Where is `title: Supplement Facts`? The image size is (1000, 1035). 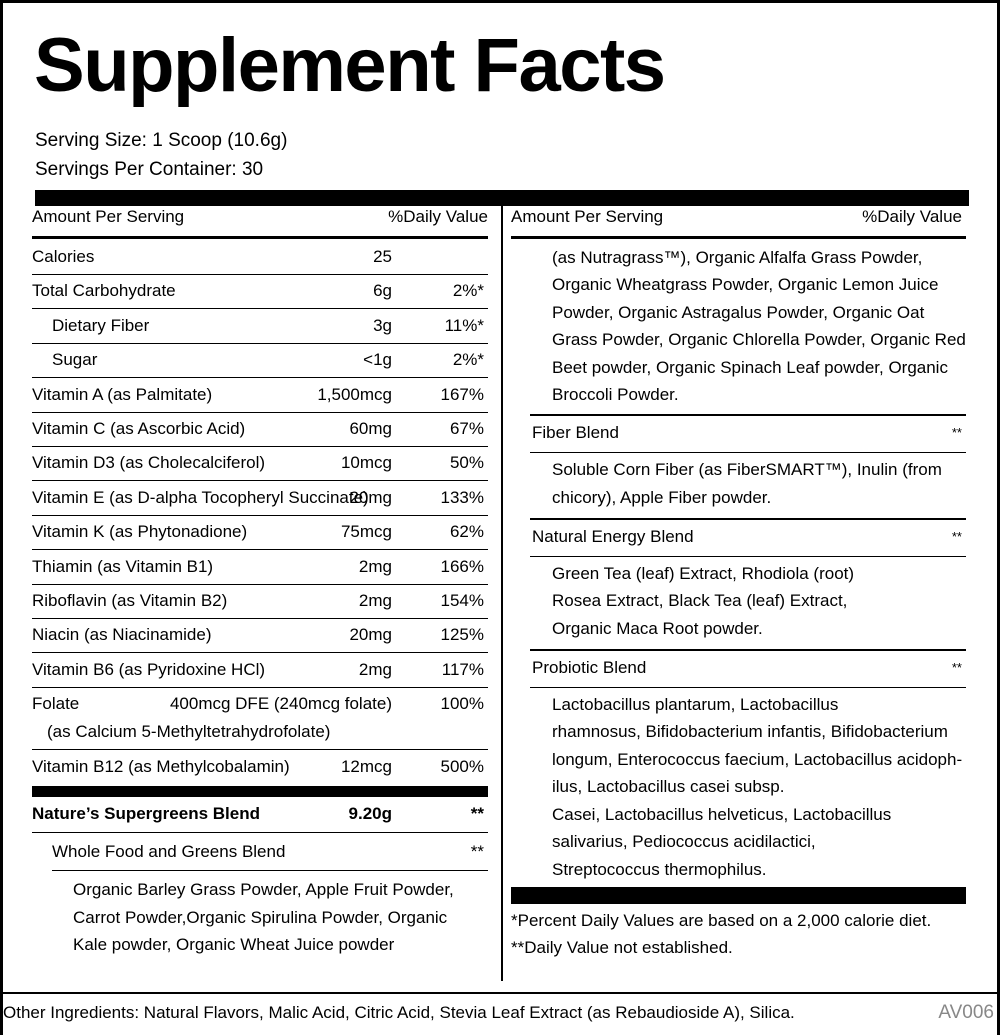
title: Supplement Facts is located at coordinates (350, 65).